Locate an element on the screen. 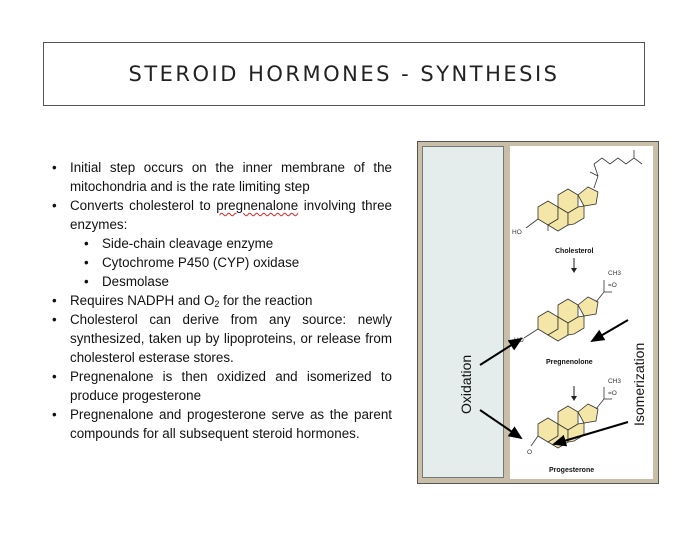 The height and width of the screenshot is (539, 692). sub-bullet-item: Side-chain cleavage enzyme is located at coordinates (231, 243).